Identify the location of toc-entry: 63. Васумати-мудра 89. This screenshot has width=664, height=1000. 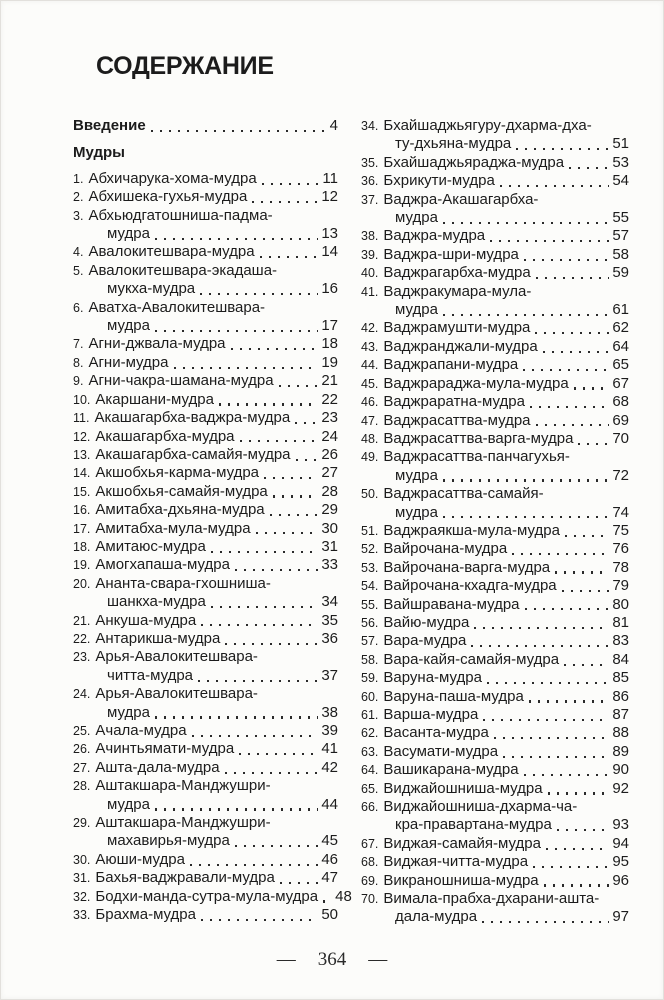
(495, 752).